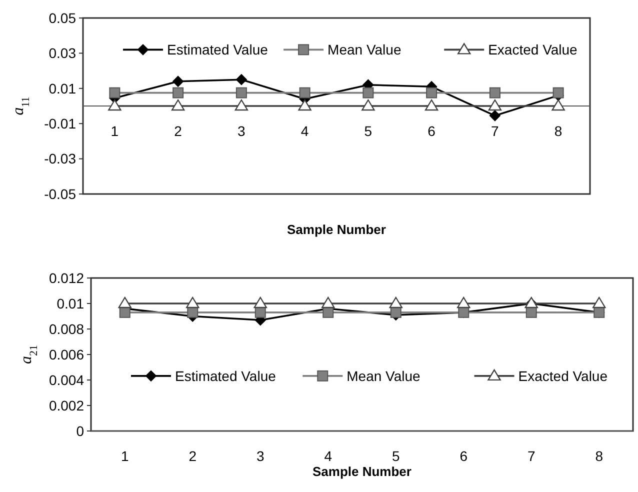  Describe the element at coordinates (62, 18) in the screenshot. I see `y-tick-label: 0.05` at that location.